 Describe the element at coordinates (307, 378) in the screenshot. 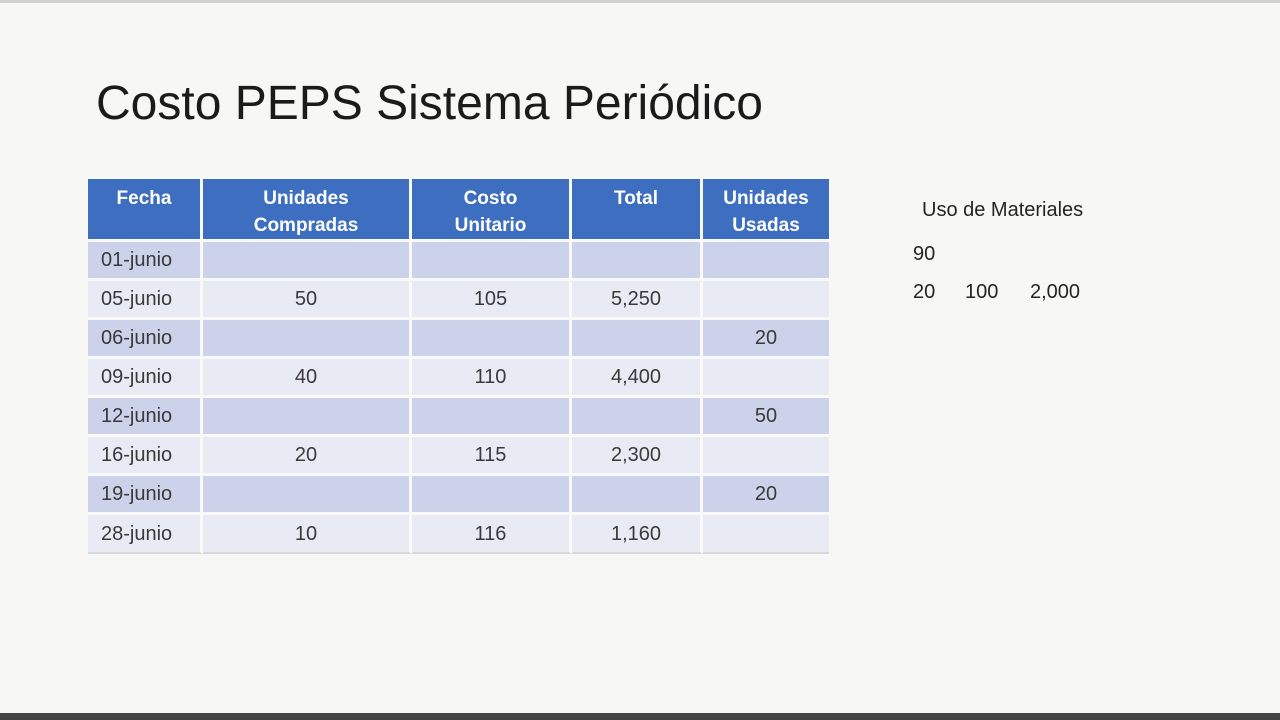

I see `value-cell: 40` at that location.